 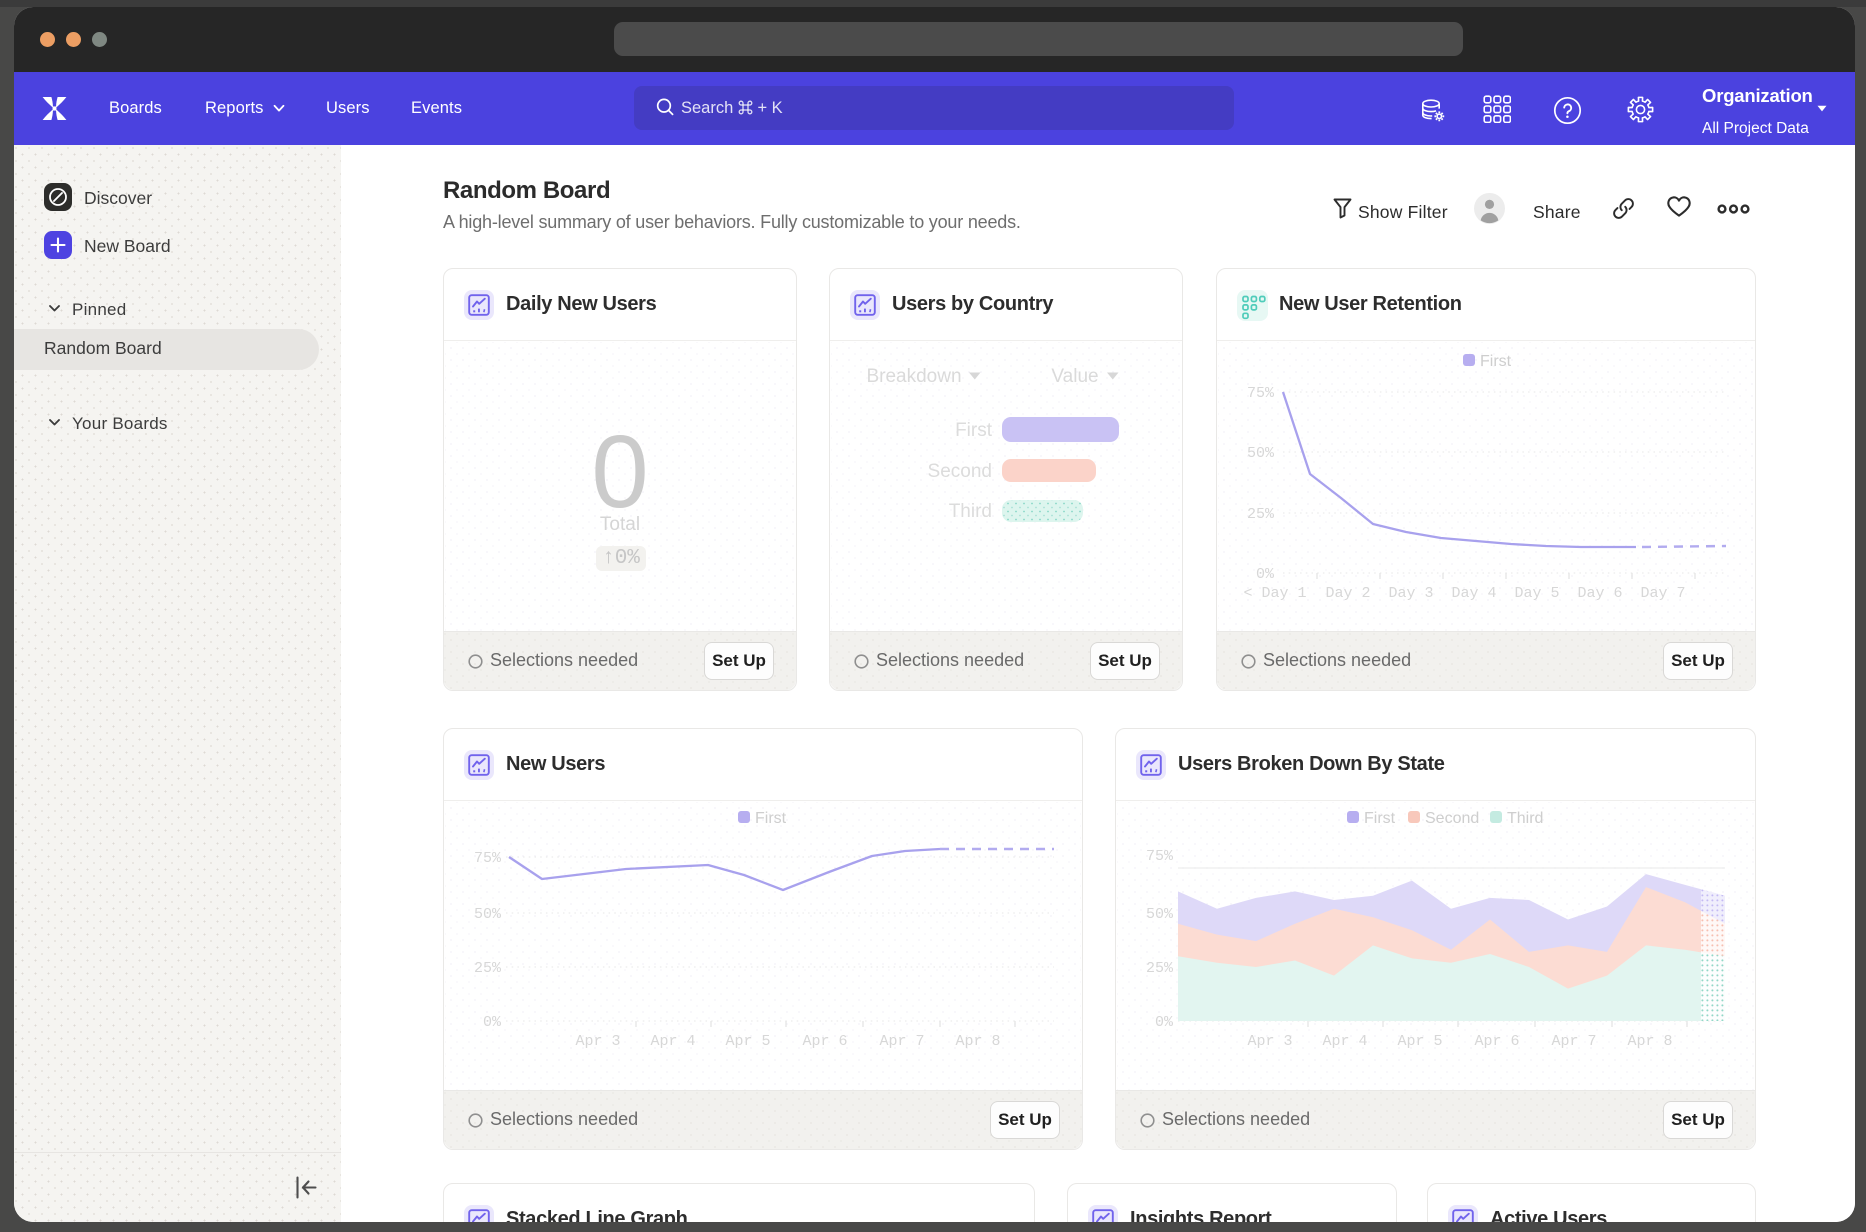 I want to click on svg-text: < Day 1, so click(x=1274, y=593).